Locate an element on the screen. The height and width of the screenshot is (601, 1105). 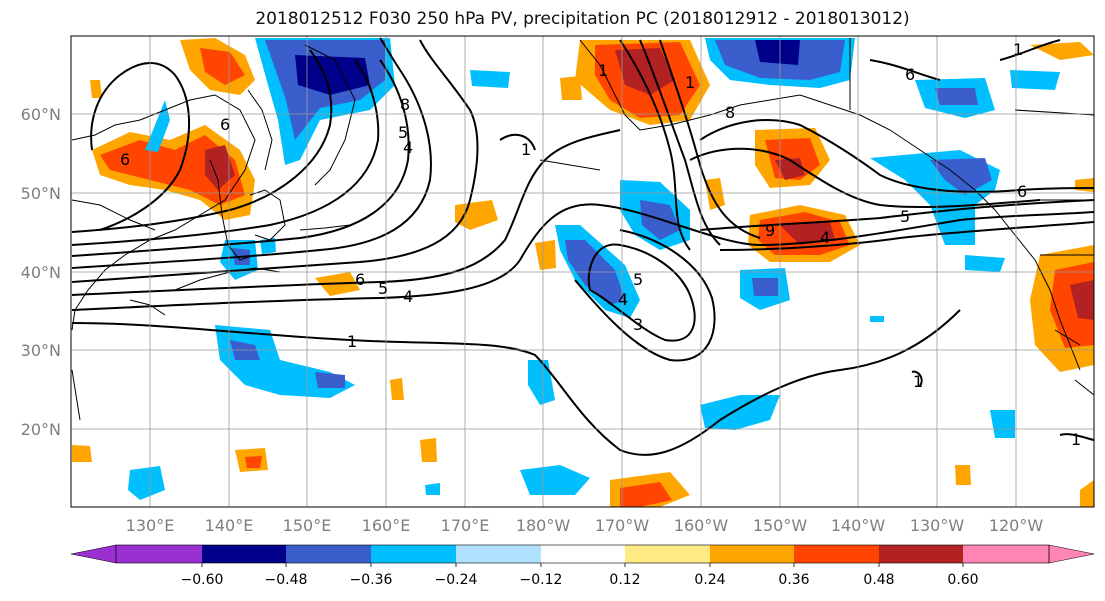
lon-label: 150°E is located at coordinates (307, 525).